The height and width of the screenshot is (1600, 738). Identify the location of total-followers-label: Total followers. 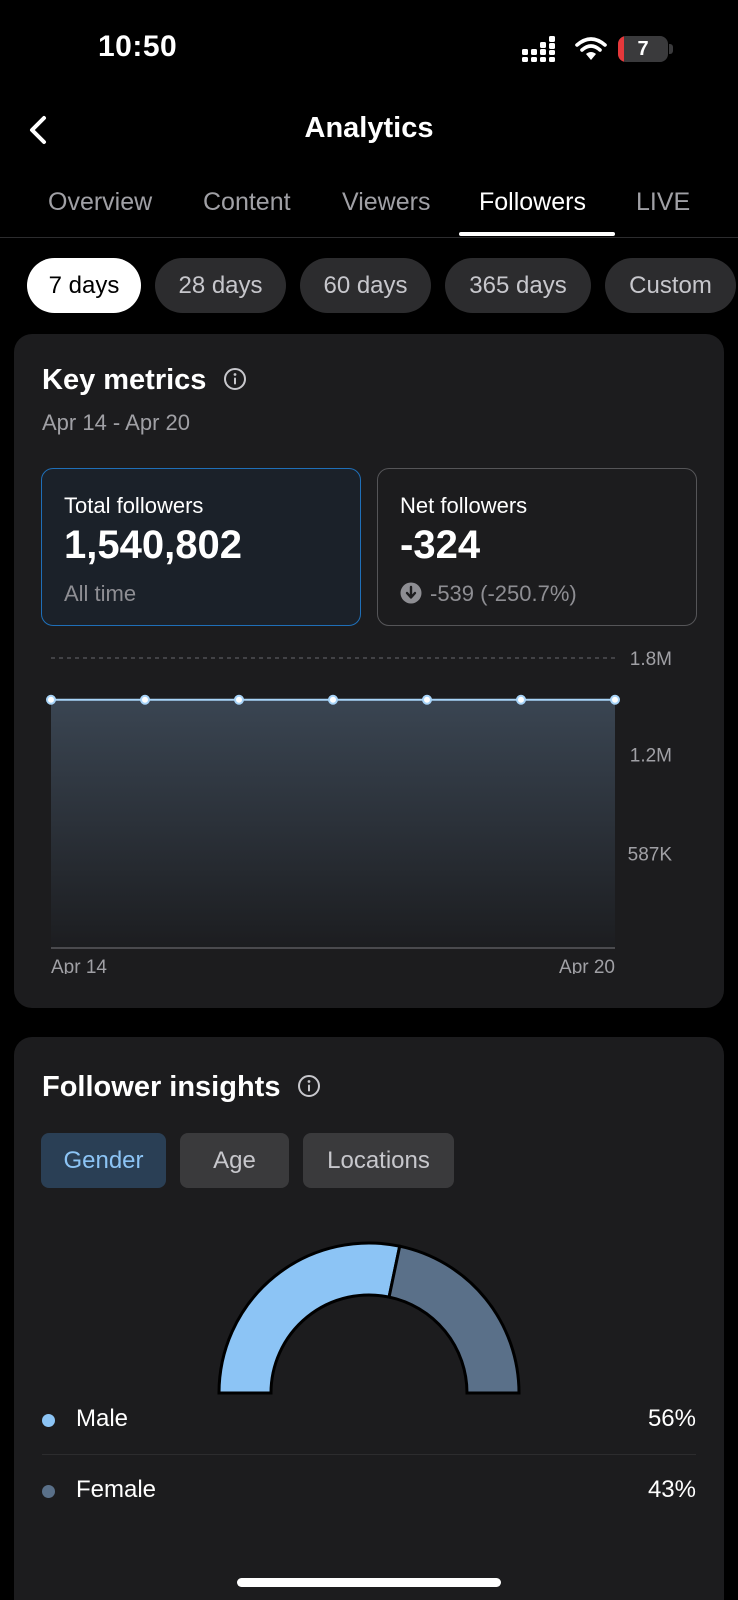
(134, 505).